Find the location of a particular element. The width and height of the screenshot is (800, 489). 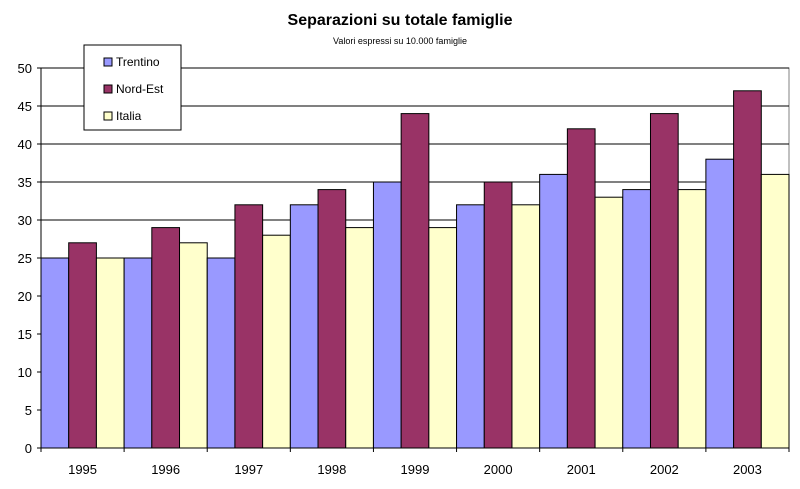

x-tick-label: 2002 is located at coordinates (664, 469).